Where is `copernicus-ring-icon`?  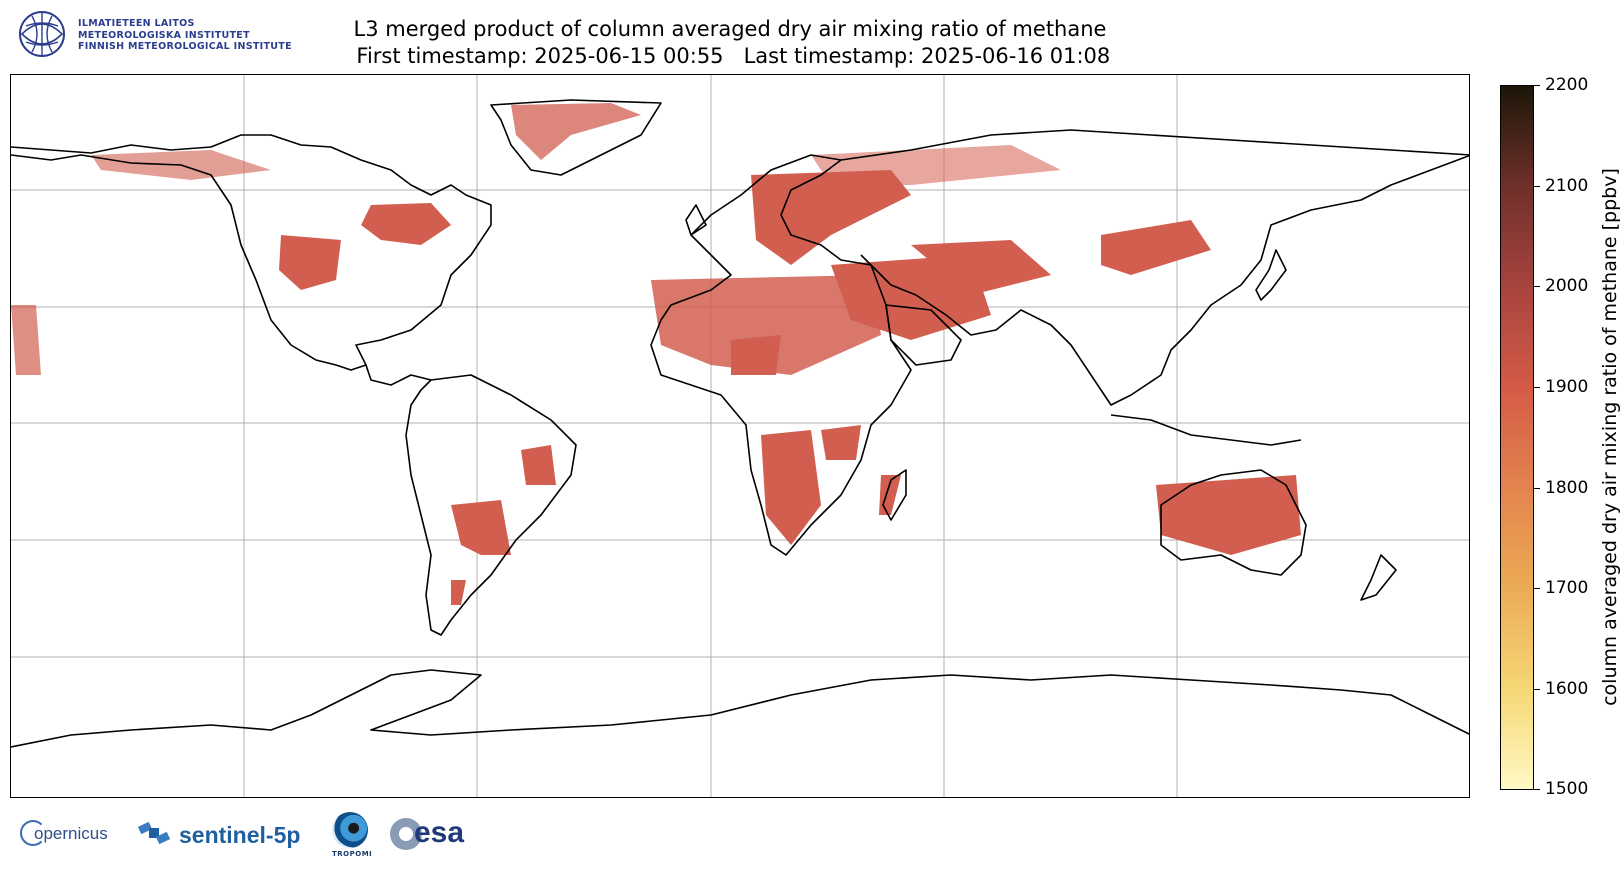
copernicus-ring-icon is located at coordinates (33, 833).